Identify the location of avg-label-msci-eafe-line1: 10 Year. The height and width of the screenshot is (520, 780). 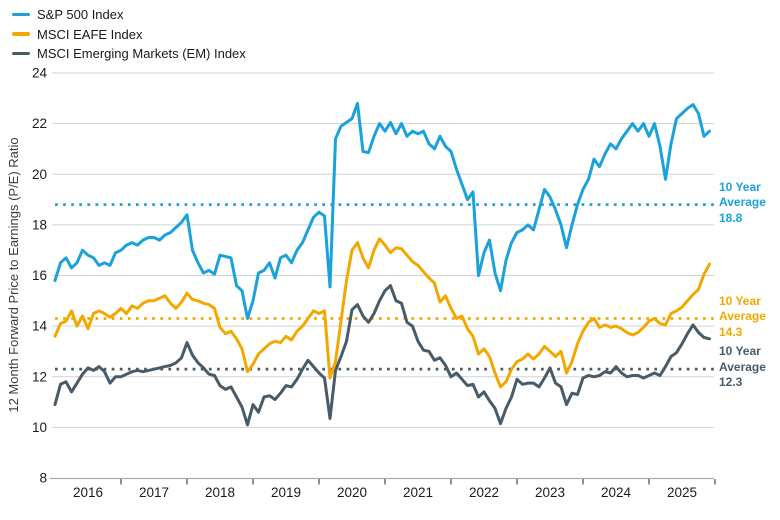
(740, 300).